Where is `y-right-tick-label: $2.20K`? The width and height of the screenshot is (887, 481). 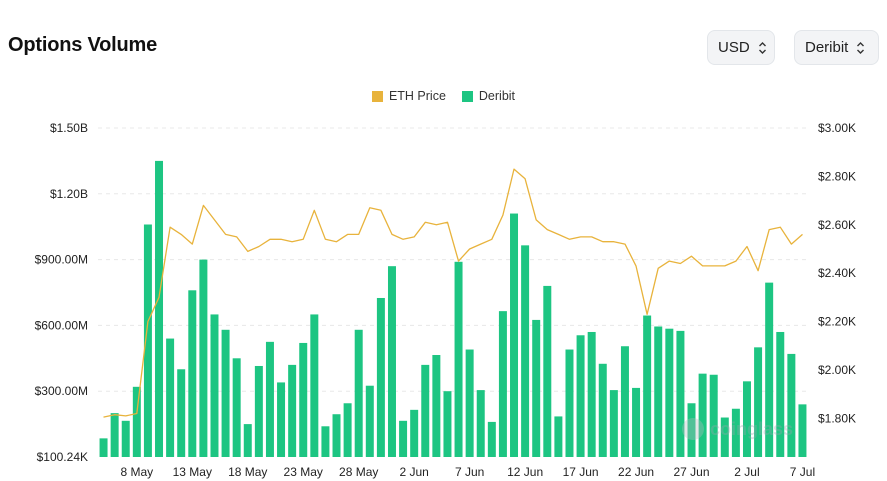 y-right-tick-label: $2.20K is located at coordinates (837, 322).